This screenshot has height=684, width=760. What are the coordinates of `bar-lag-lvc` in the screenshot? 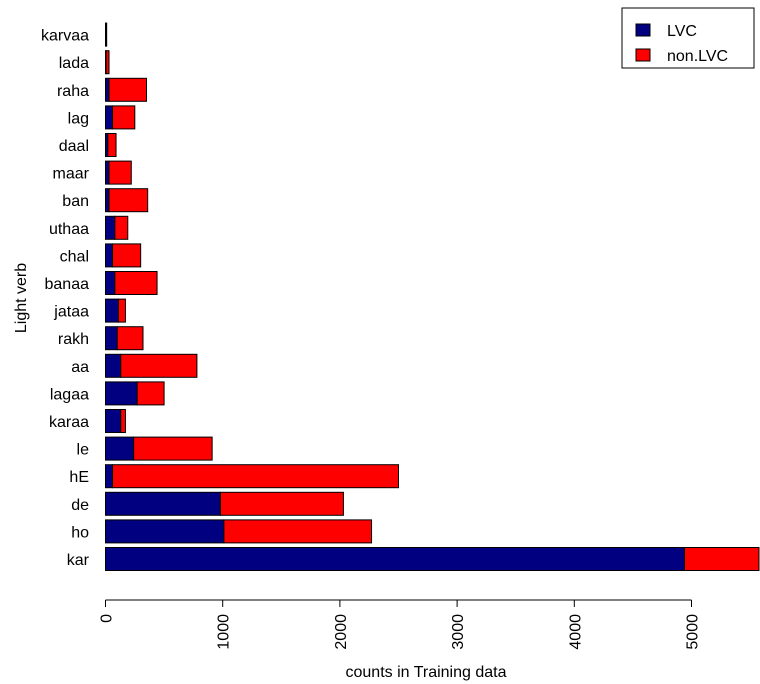 It's located at (109, 117).